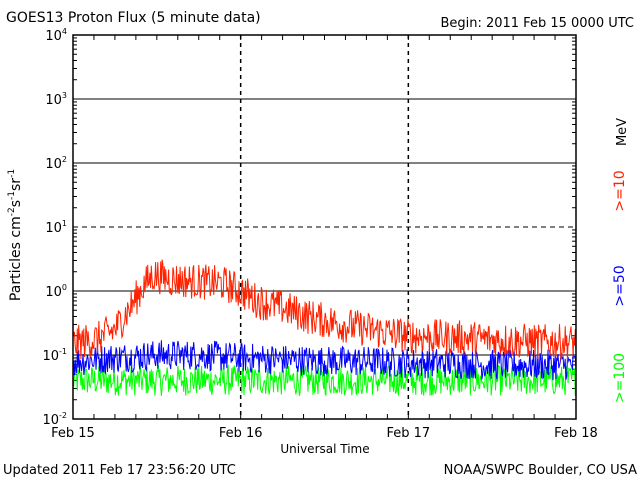  Describe the element at coordinates (119, 470) in the screenshot. I see `updated-timestamp: Updated 2011 Feb 17 23:56:20 UTC` at that location.